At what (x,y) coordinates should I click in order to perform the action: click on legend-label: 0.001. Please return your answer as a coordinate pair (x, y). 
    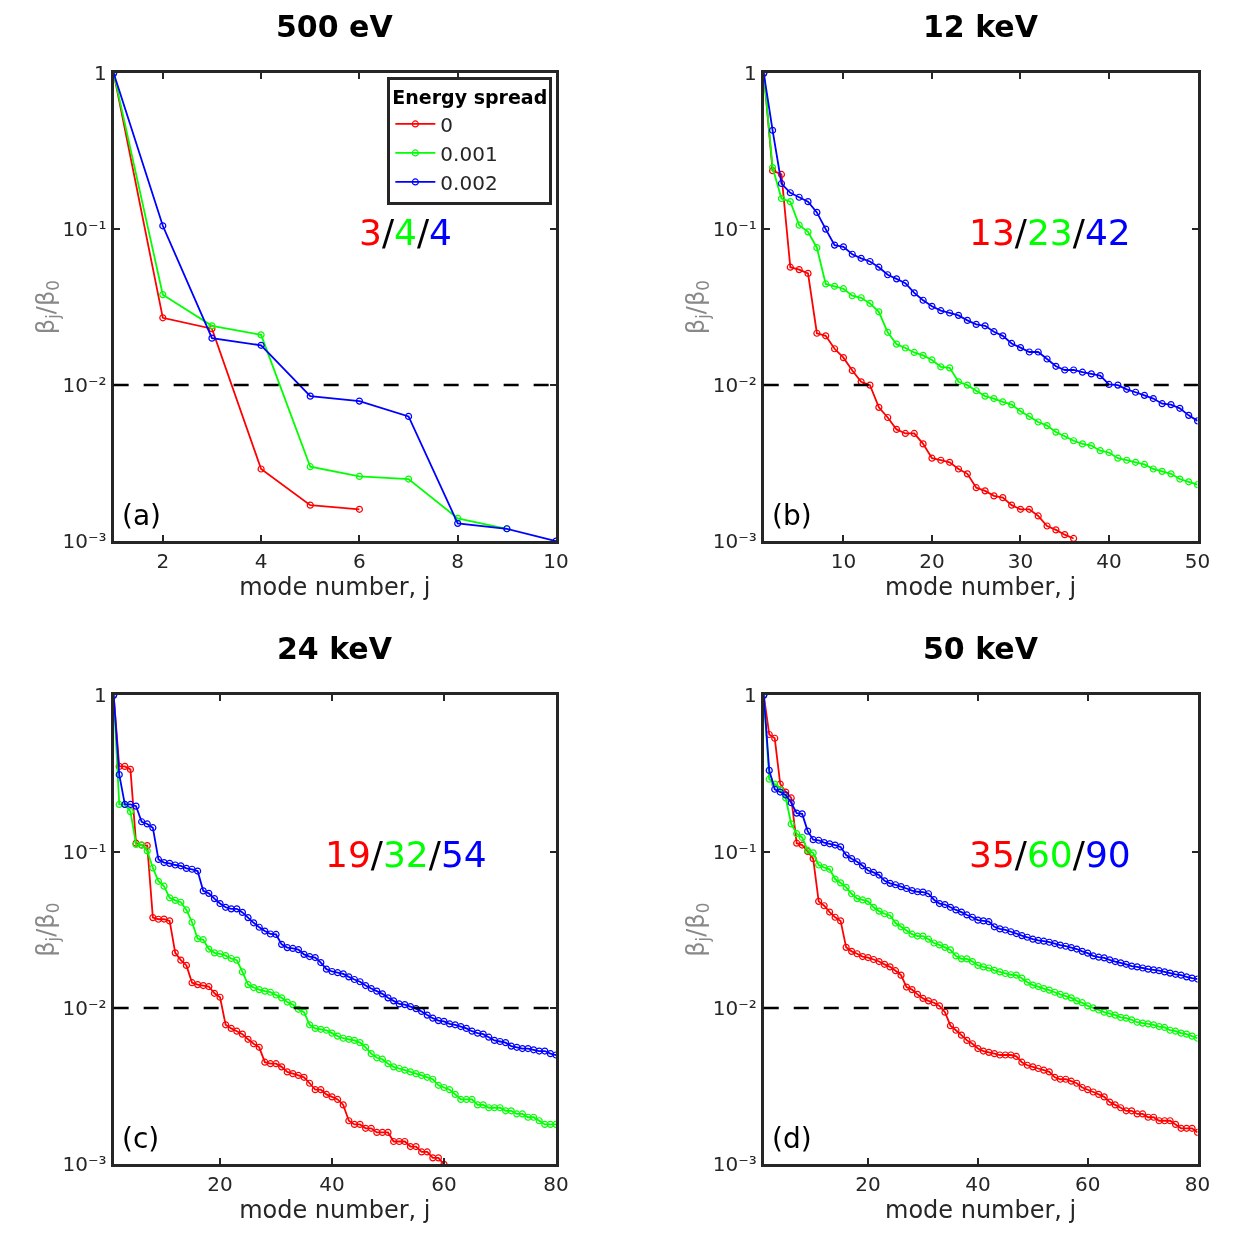
    Looking at the image, I should click on (469, 153).